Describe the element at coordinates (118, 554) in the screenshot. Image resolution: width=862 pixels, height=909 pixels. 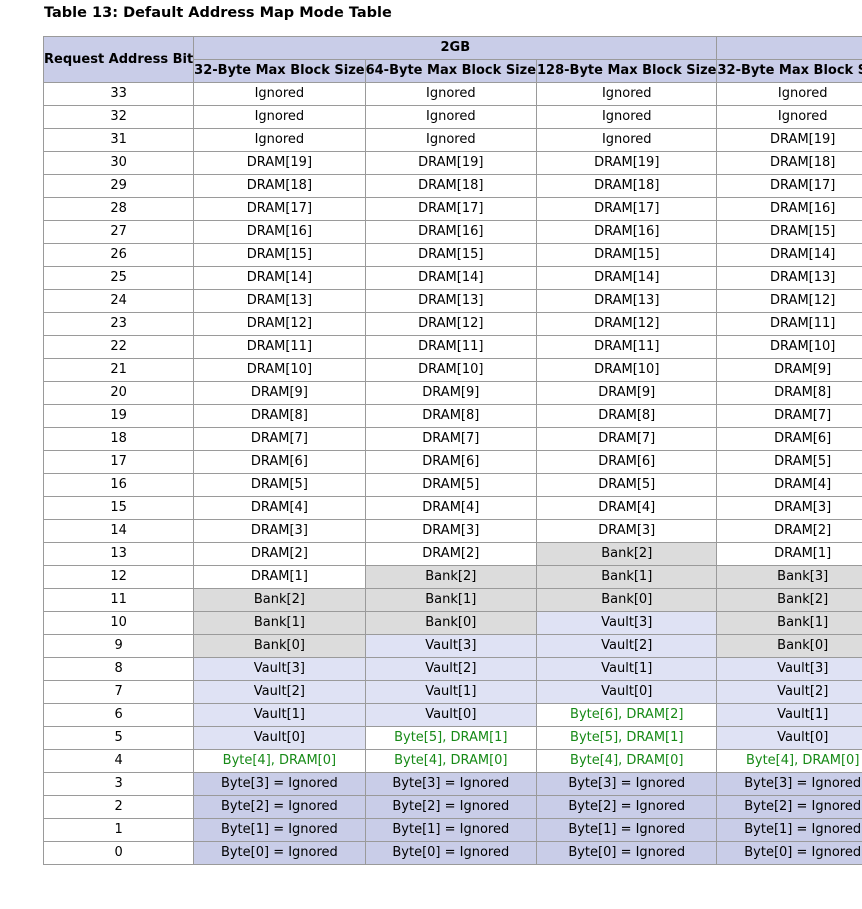
I see `address-bit-cell: 13` at that location.